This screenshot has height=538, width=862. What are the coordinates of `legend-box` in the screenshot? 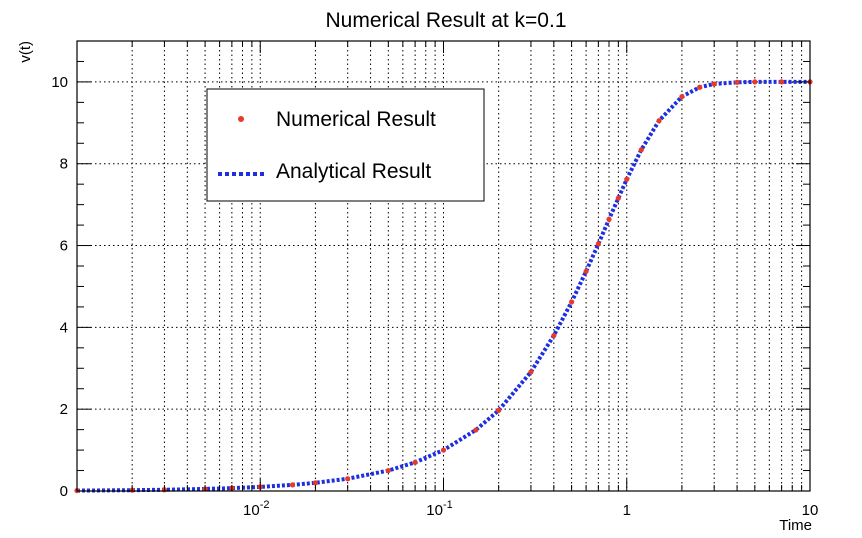 It's located at (345, 145).